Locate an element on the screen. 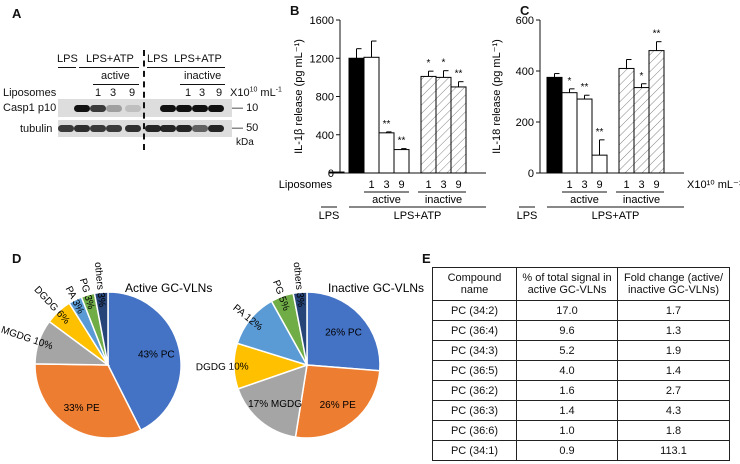 Image resolution: width=740 pixels, height=464 pixels. divider-dashed-line is located at coordinates (144, 100).